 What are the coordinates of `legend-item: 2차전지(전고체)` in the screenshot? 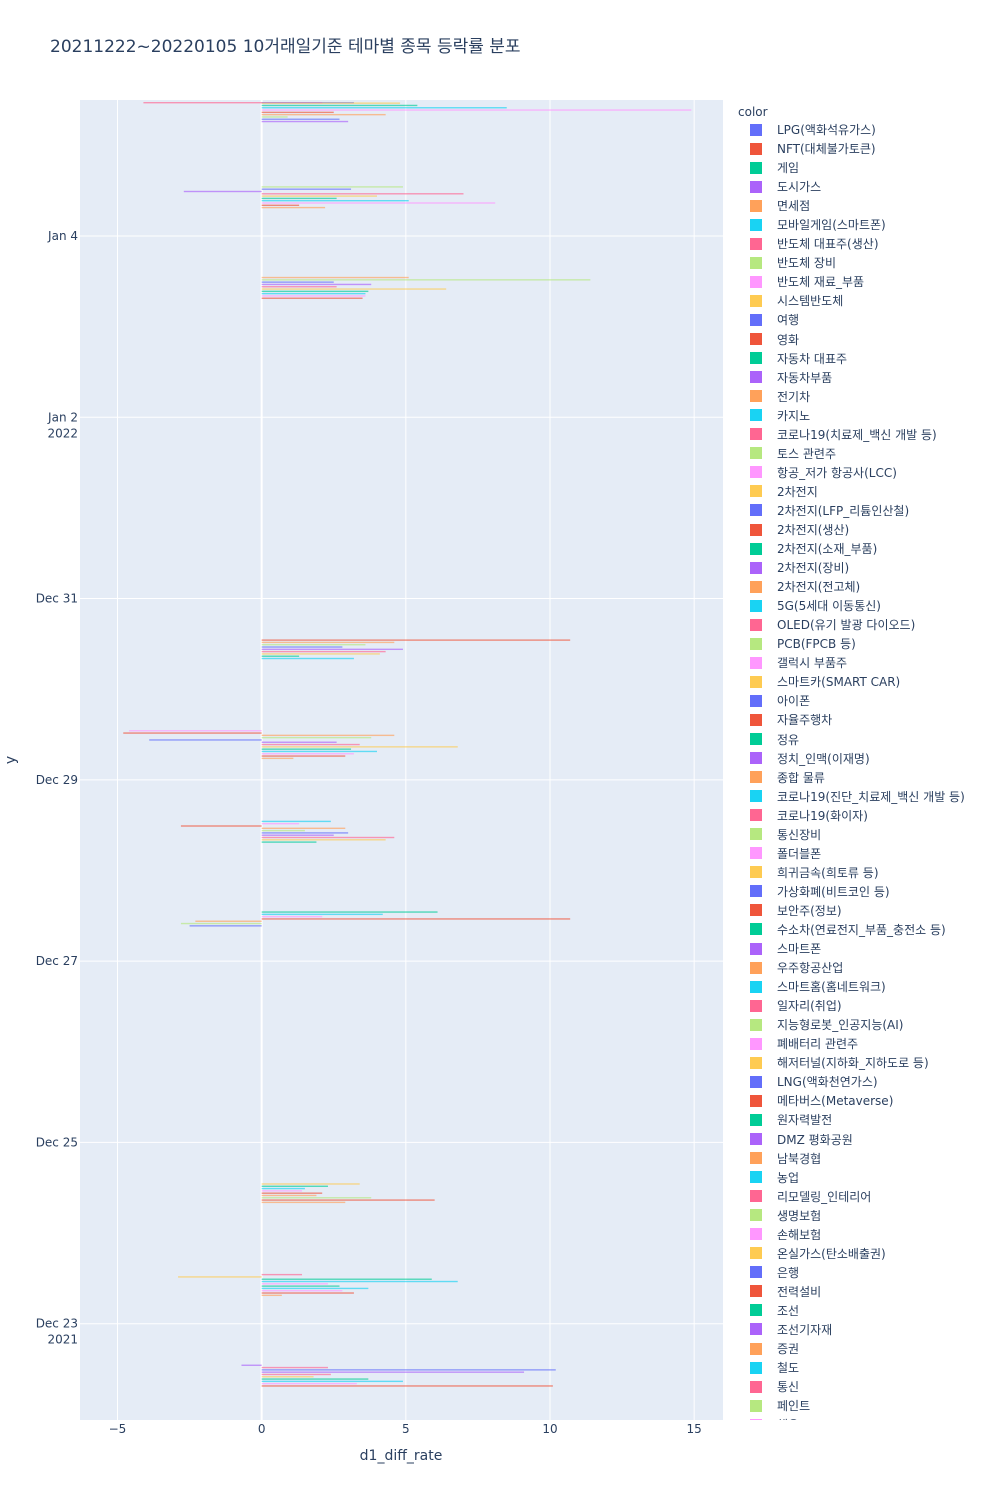 It's located at (869, 586).